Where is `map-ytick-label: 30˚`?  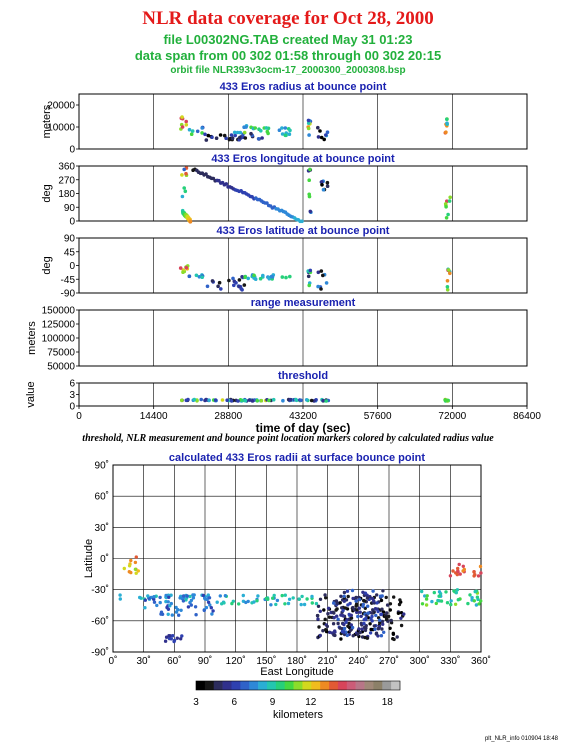
map-ytick-label: 30˚ is located at coordinates (102, 528).